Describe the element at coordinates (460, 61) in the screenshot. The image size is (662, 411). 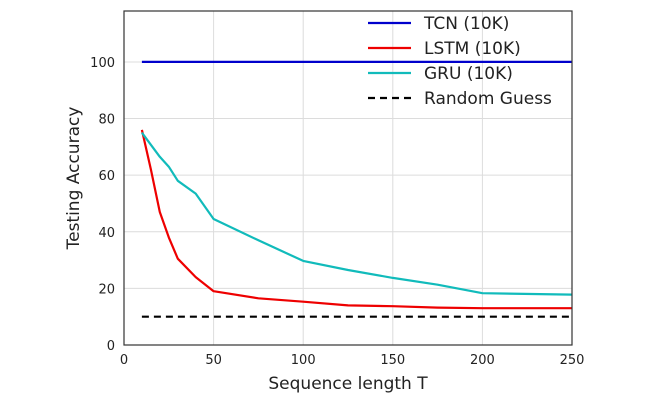
I see `legend: TCN (10K) LSTM (10K) GRU (10K) Random Guess` at that location.